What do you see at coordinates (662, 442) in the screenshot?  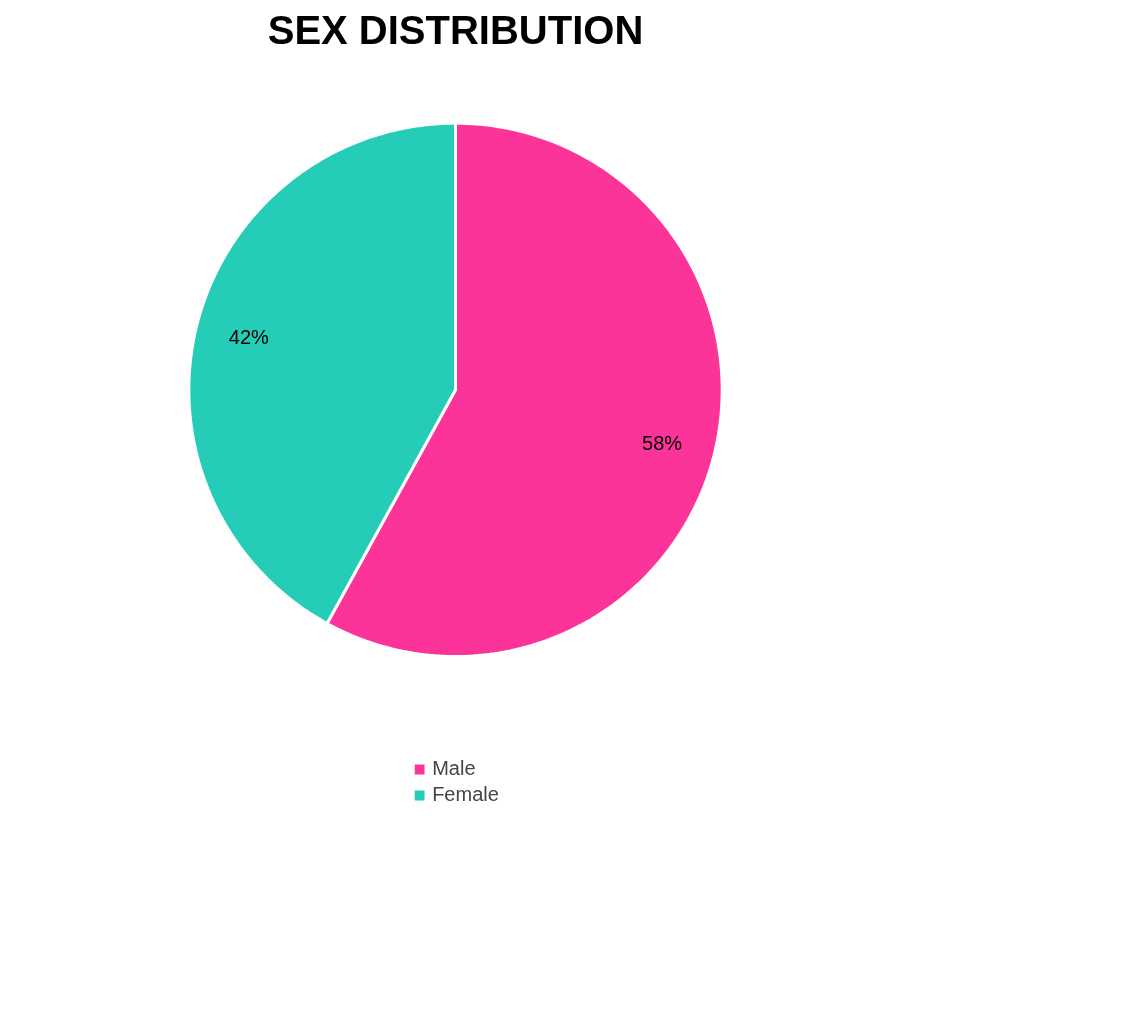 I see `data-label: 58%` at bounding box center [662, 442].